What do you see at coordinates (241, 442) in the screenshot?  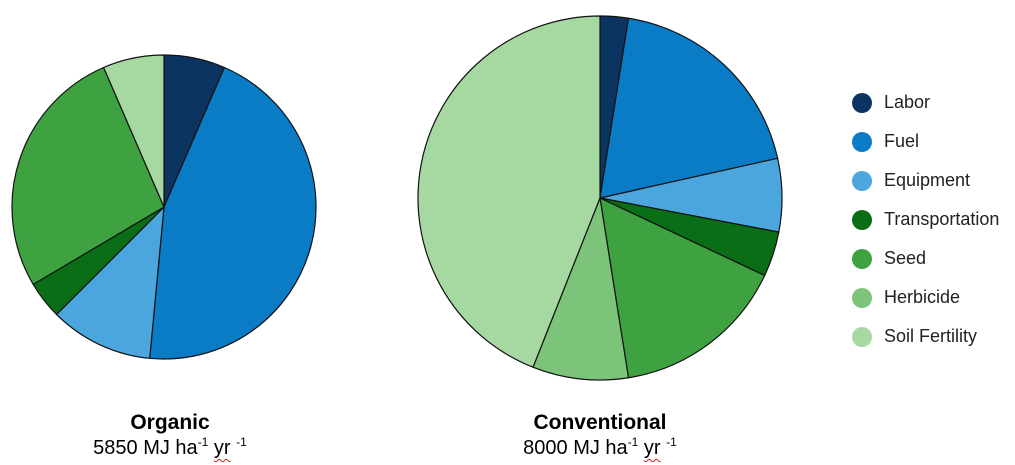 I see `organic-energy-exp2: -1` at bounding box center [241, 442].